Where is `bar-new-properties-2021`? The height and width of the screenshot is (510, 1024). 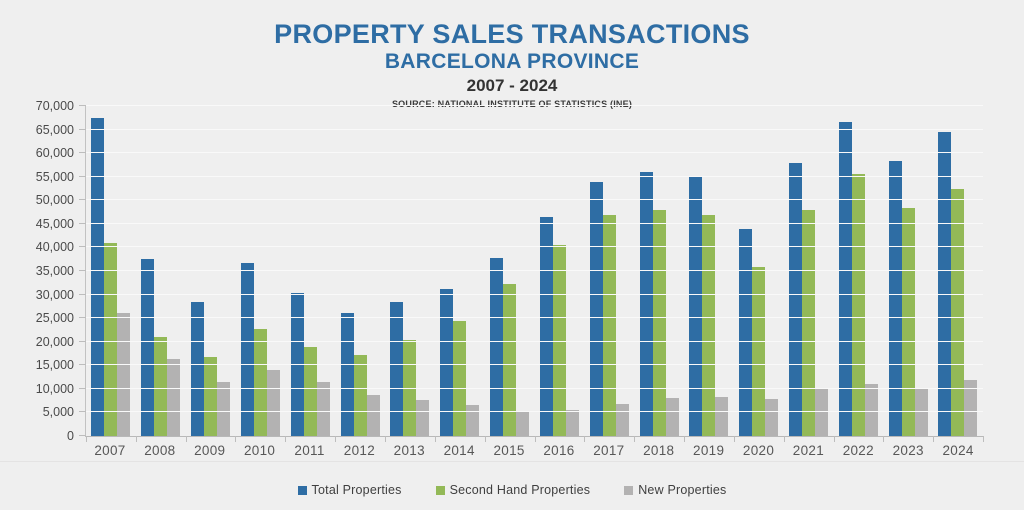
bar-new-properties-2021 is located at coordinates (821, 412).